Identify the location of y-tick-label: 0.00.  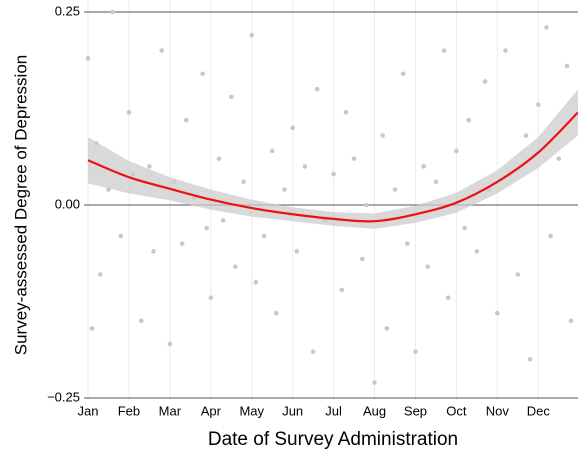
(67, 203).